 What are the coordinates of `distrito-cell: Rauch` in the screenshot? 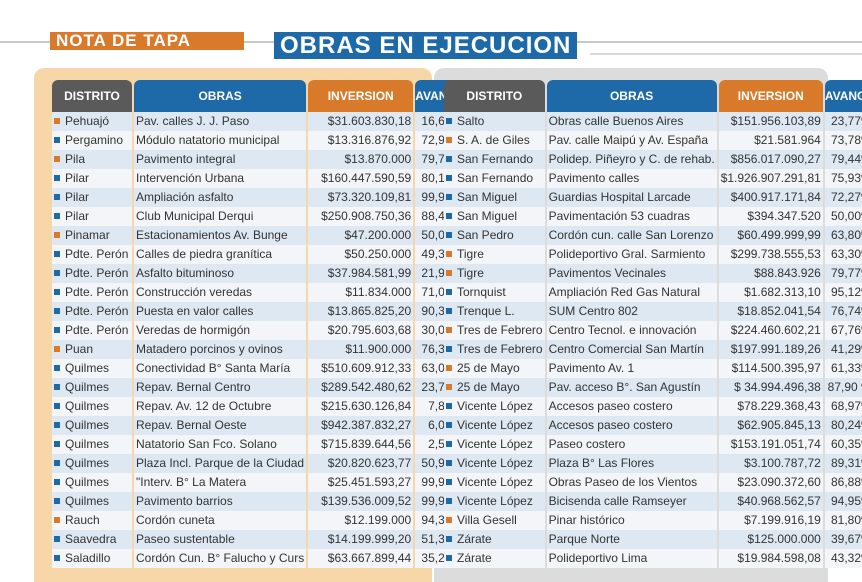 It's located at (92, 520).